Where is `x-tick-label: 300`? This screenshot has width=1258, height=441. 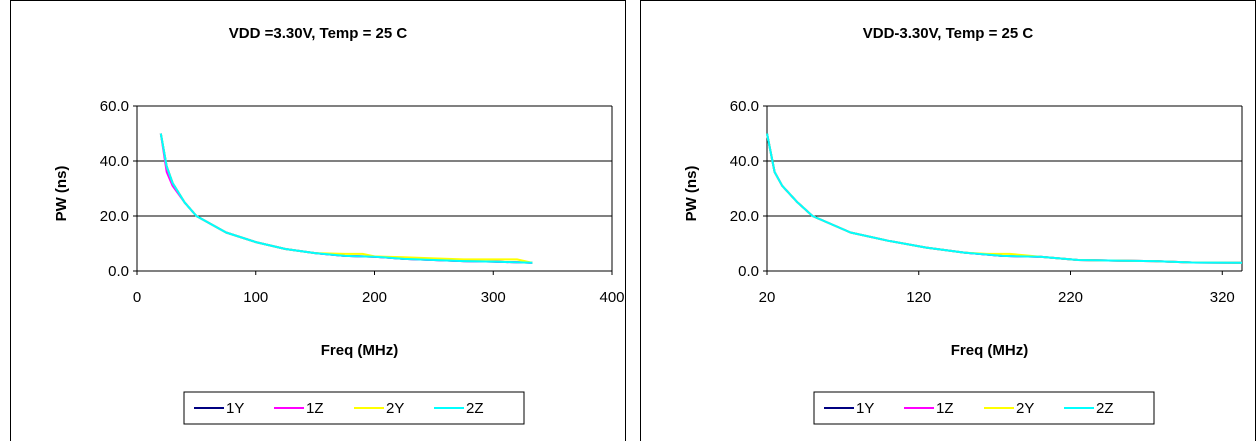 x-tick-label: 300 is located at coordinates (493, 297).